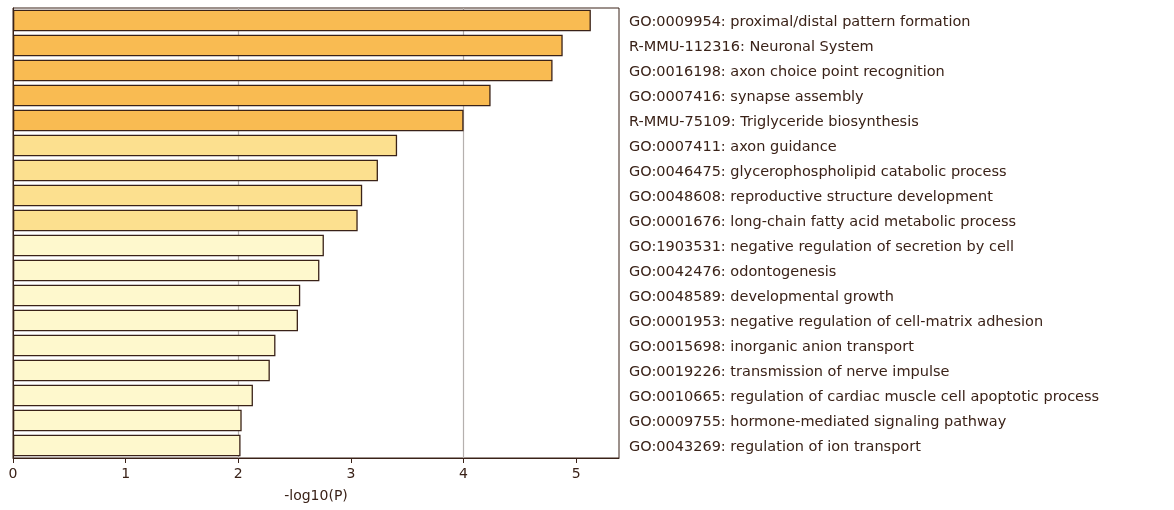  I want to click on y-tick-label: GO:0042476: odontogenesis, so click(733, 270).